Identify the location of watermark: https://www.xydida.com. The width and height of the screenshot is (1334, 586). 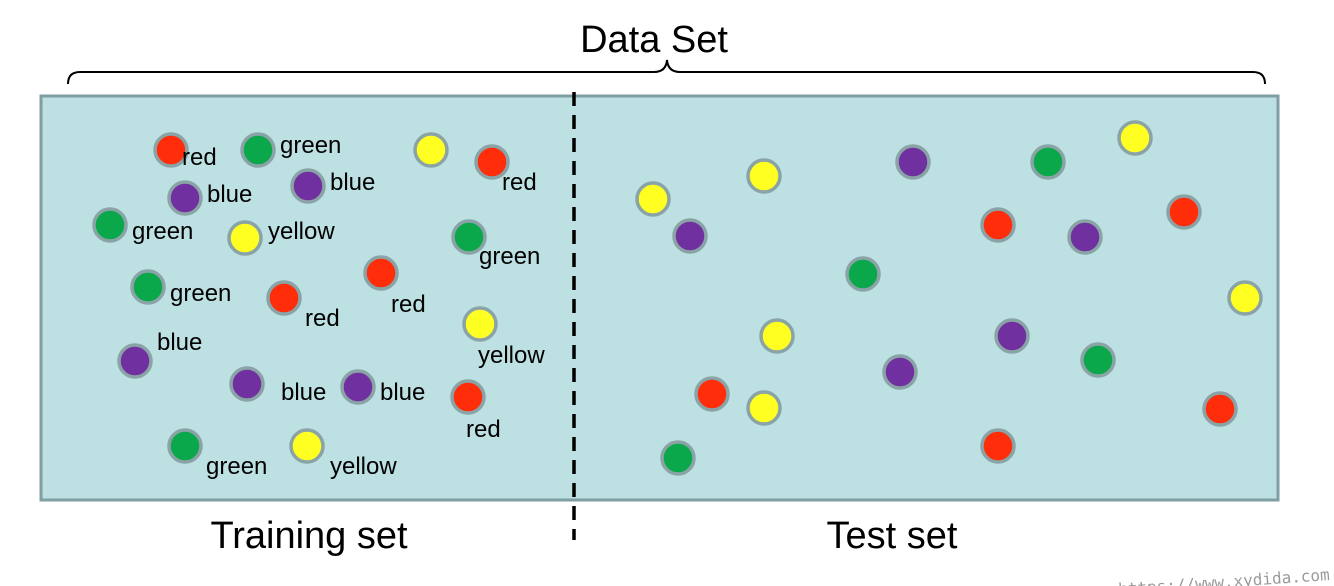
(1224, 575).